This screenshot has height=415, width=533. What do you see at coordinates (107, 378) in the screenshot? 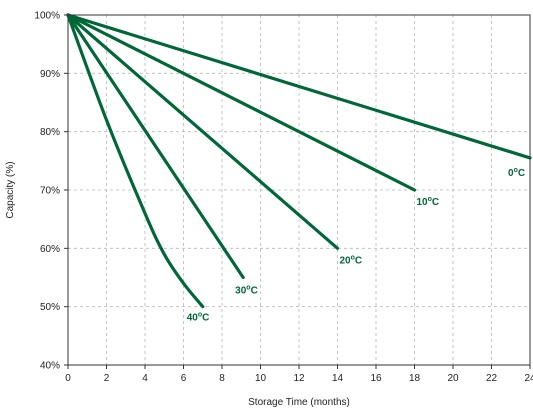
I see `x-tick-label: 2` at bounding box center [107, 378].